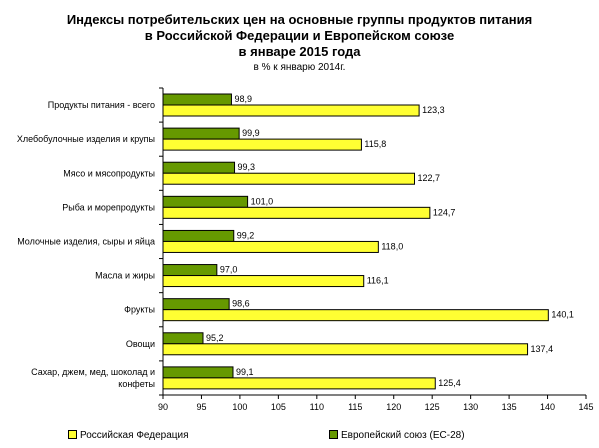  I want to click on category-label-6: Фрукты, so click(139, 310).